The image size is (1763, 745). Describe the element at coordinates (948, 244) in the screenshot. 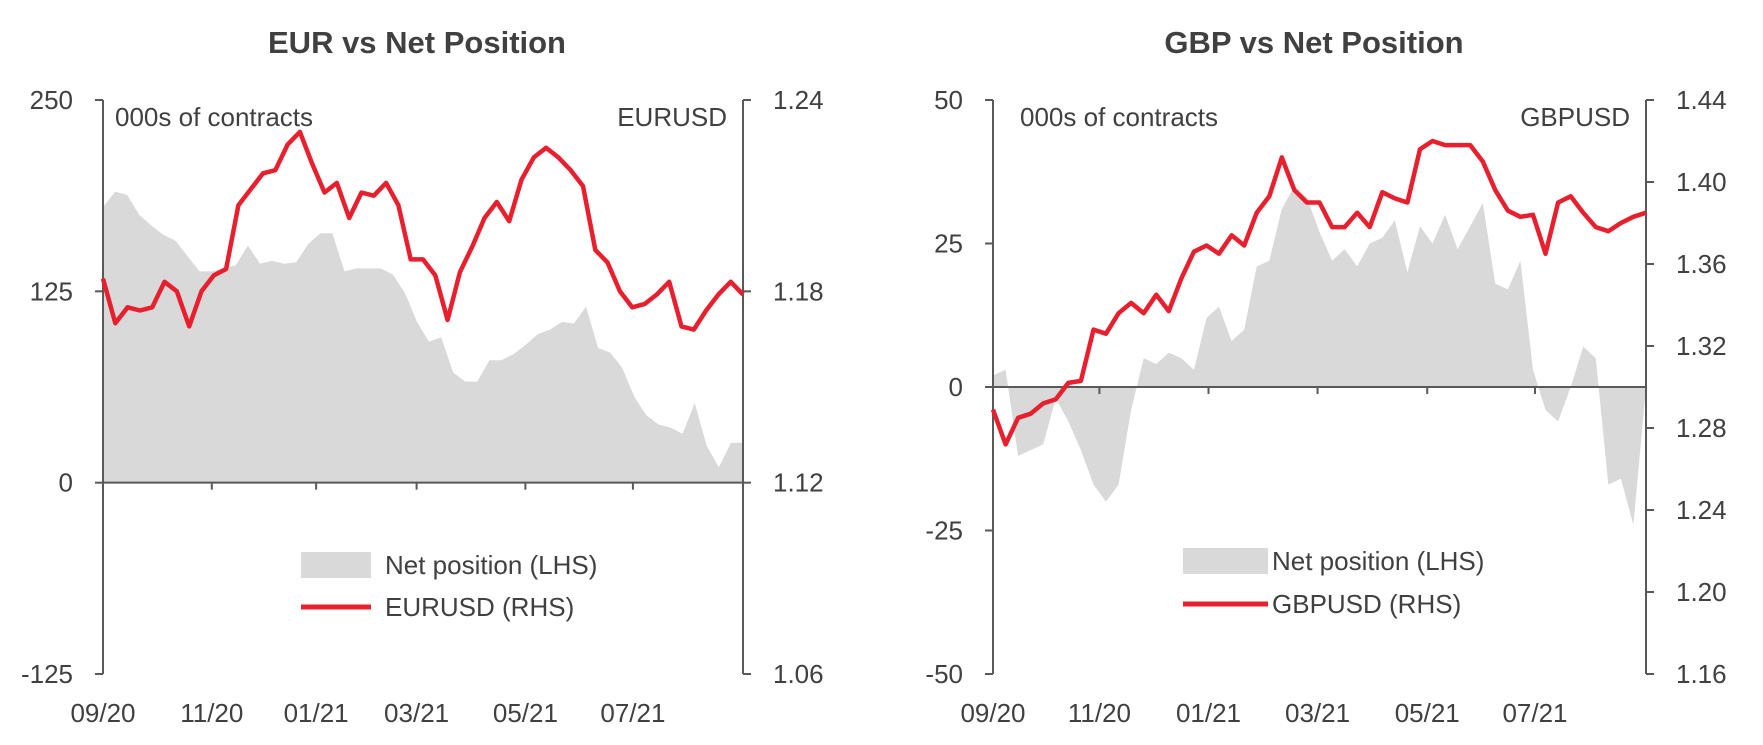

I see `gbp-left-tick-label: 25` at that location.